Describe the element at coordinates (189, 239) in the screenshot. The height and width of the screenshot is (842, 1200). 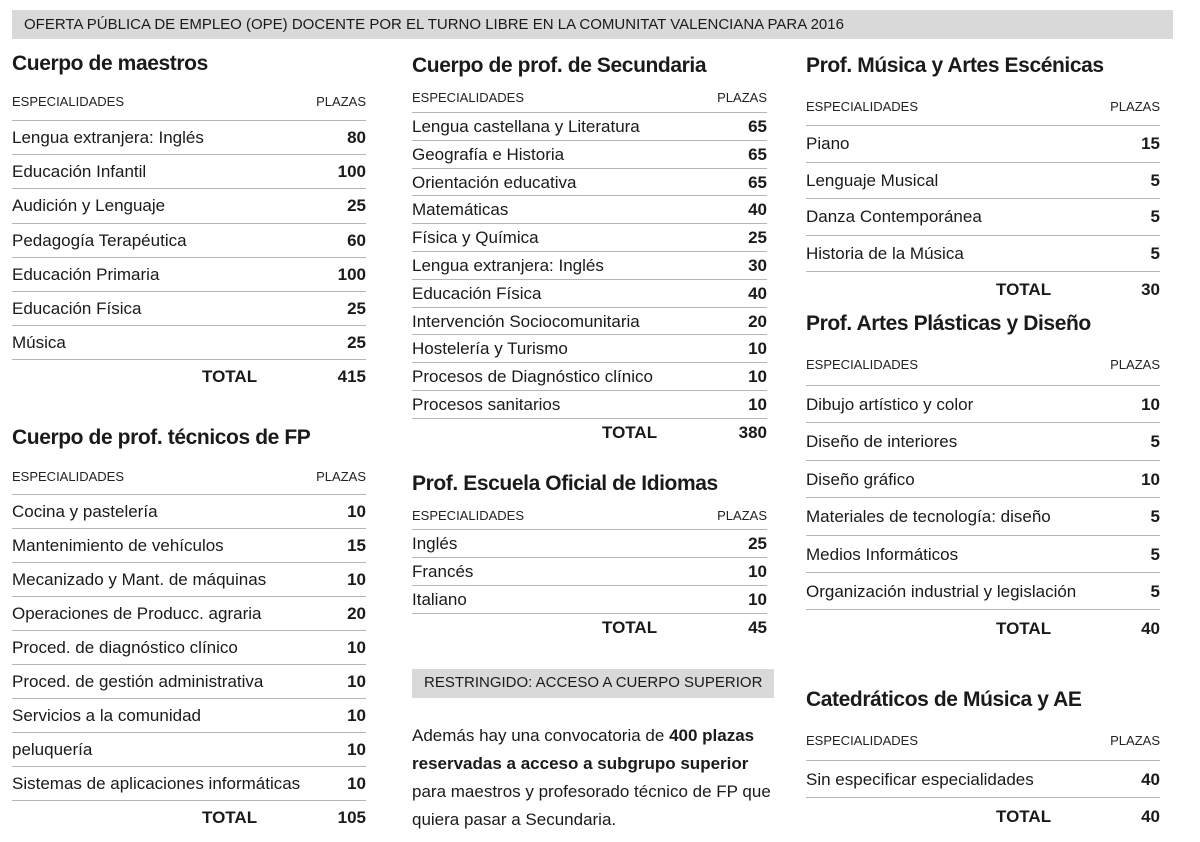
I see `table-row: Pedagogía Terapéutica 60` at that location.